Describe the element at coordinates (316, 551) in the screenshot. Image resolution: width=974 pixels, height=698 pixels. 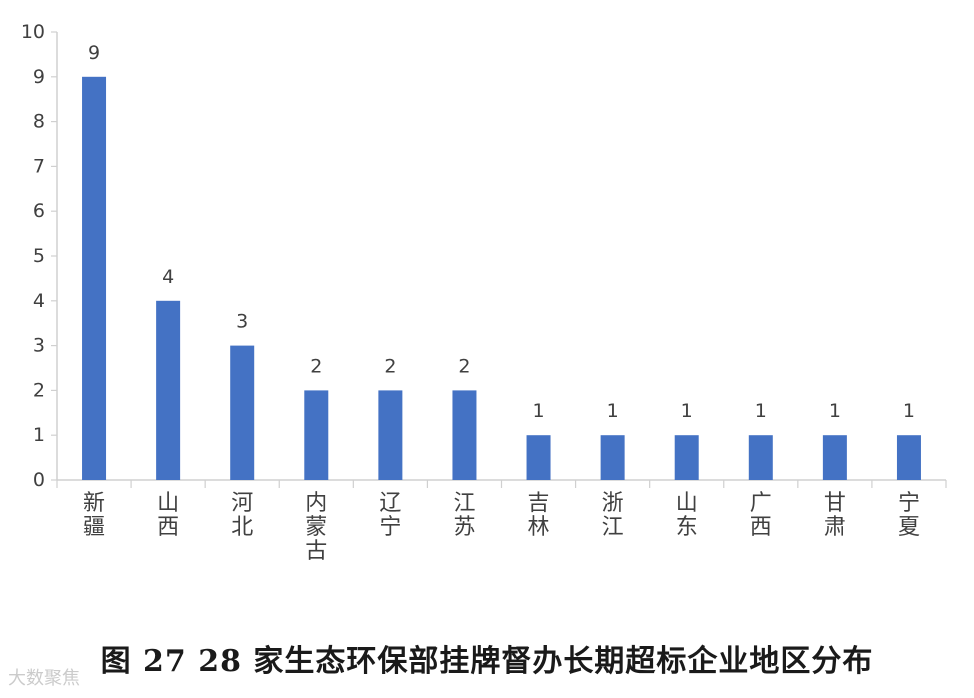
I see `x-tick-label-内蒙古-2: 古` at that location.